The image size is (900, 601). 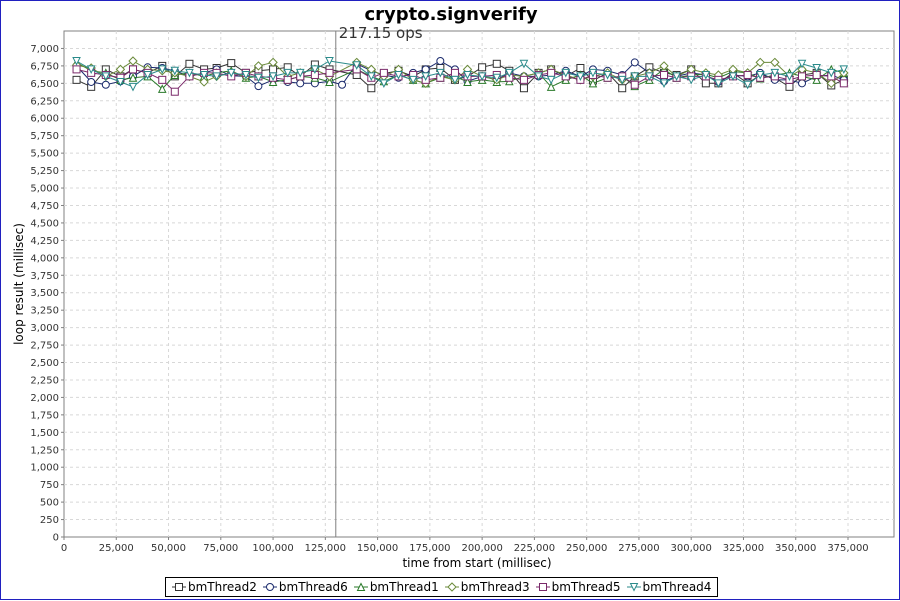 What do you see at coordinates (44, 328) in the screenshot?
I see `y-tick-label: 3,000` at bounding box center [44, 328].